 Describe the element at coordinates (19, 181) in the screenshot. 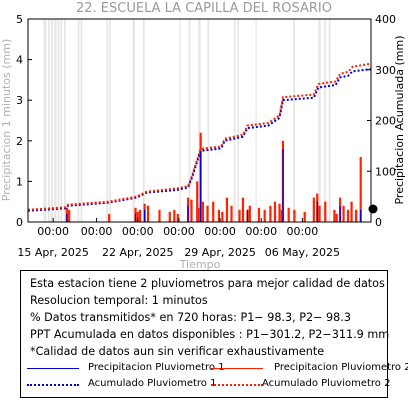

I see `y-tick-left-label: 1` at that location.